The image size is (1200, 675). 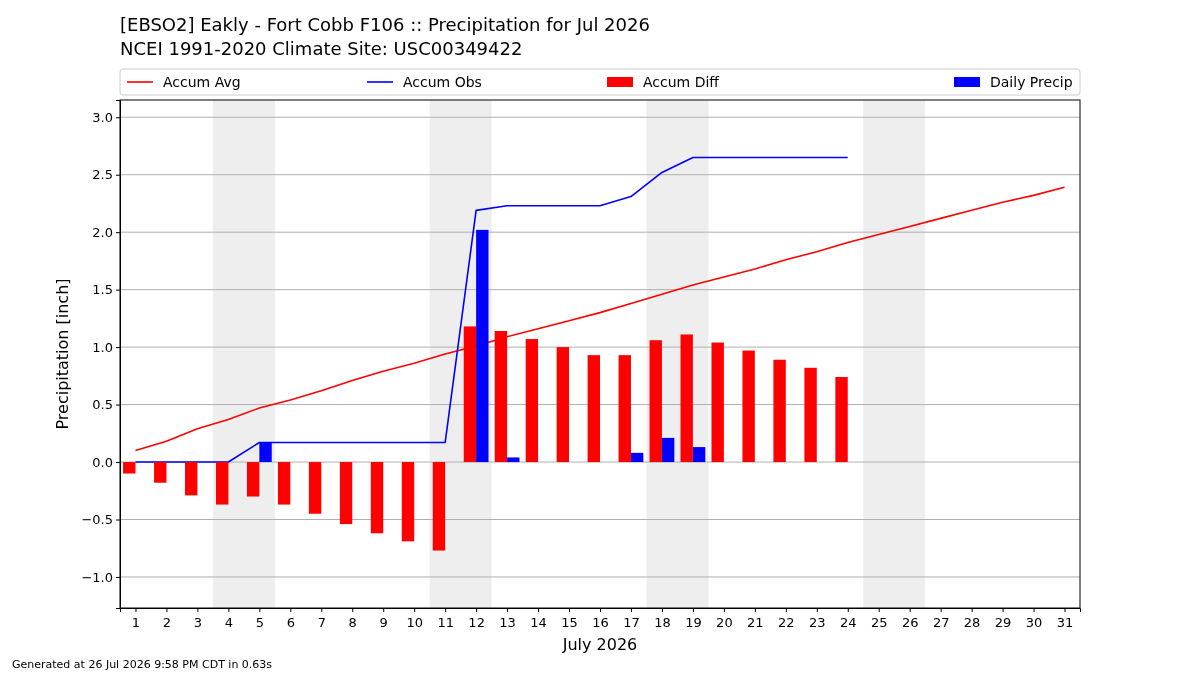 I want to click on x-tick-label: 28, so click(x=972, y=622).